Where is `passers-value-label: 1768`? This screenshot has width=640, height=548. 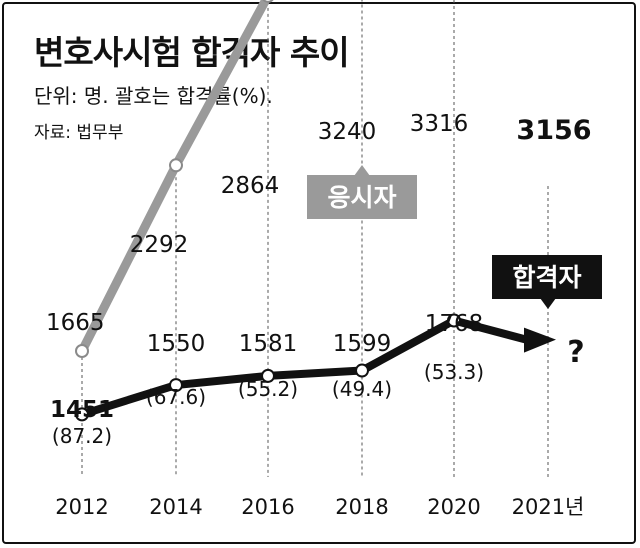 passers-value-label: 1768 is located at coordinates (454, 324).